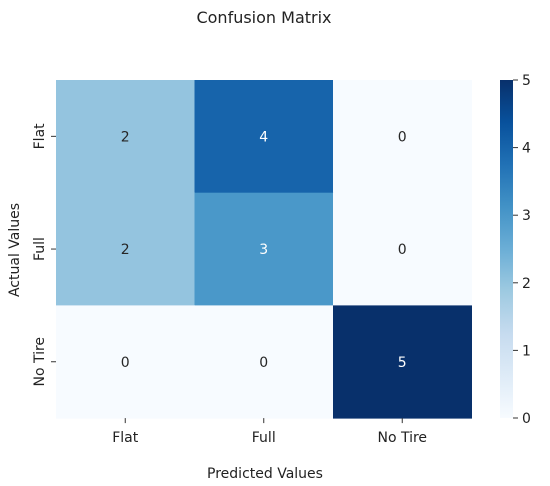 Image resolution: width=550 pixels, height=486 pixels. I want to click on colorbar-tick-label: 4, so click(526, 149).